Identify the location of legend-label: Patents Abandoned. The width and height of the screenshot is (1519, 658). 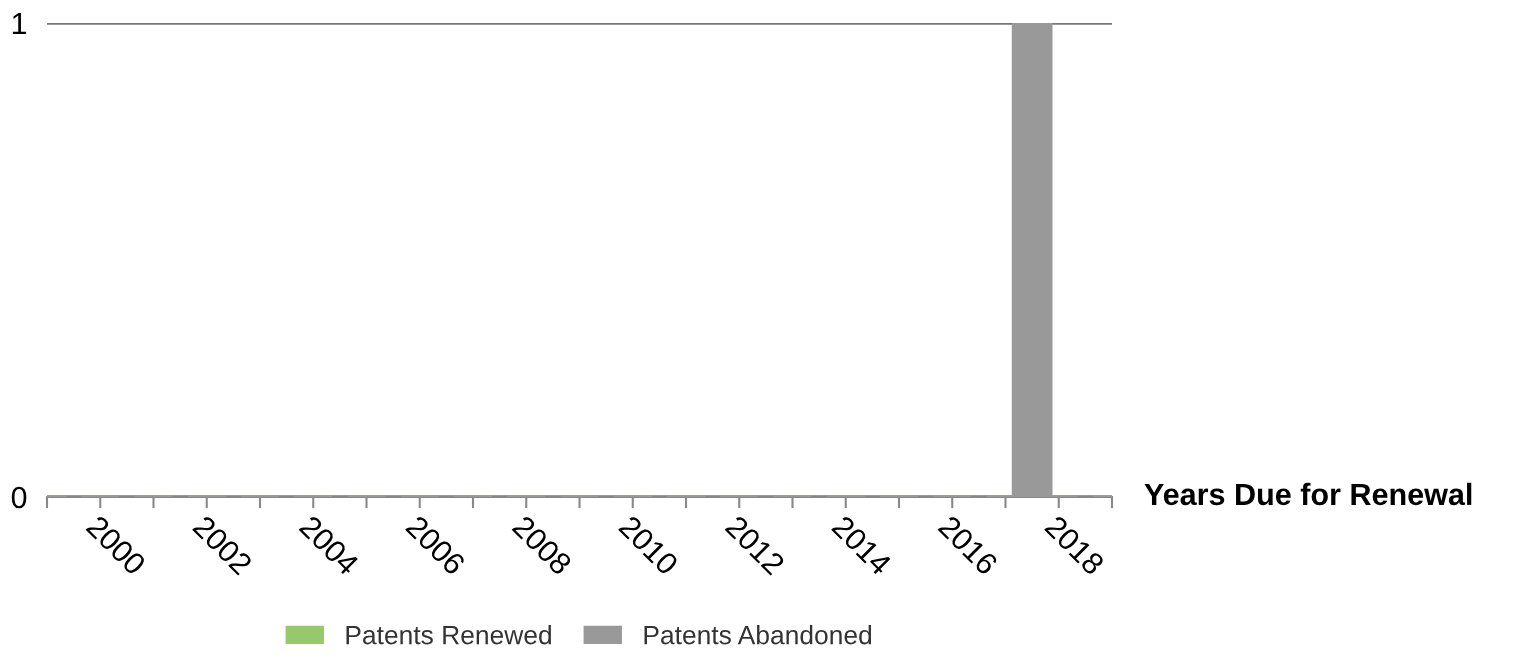
(758, 635).